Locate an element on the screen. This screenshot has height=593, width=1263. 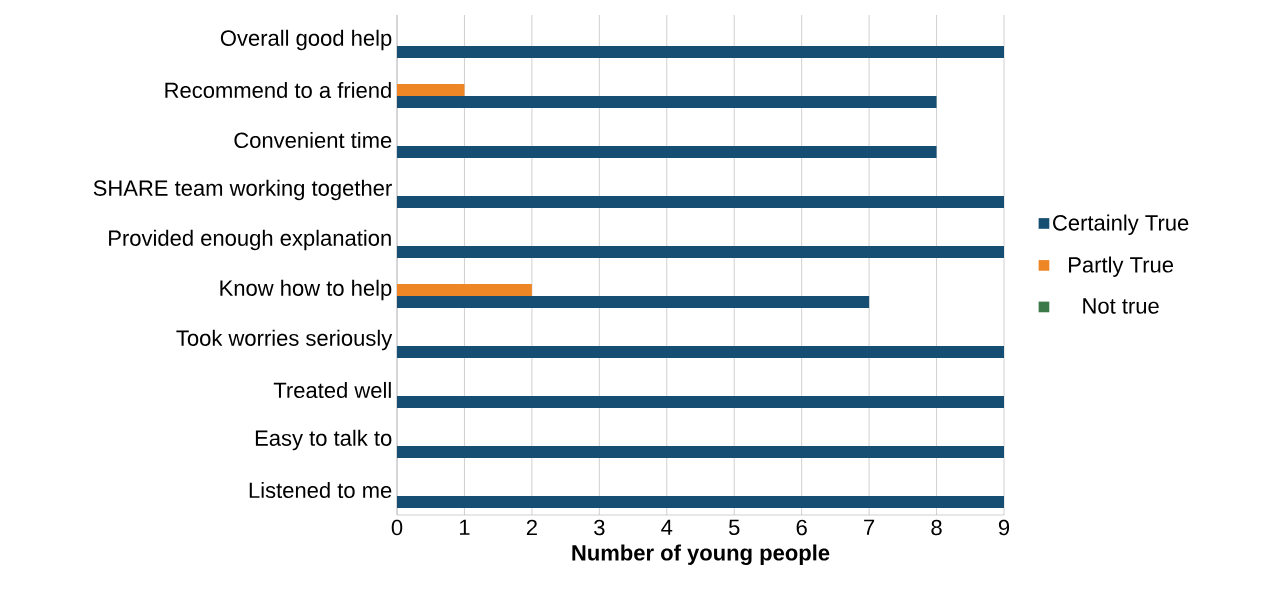
legend-label: Certainly True is located at coordinates (1121, 224).